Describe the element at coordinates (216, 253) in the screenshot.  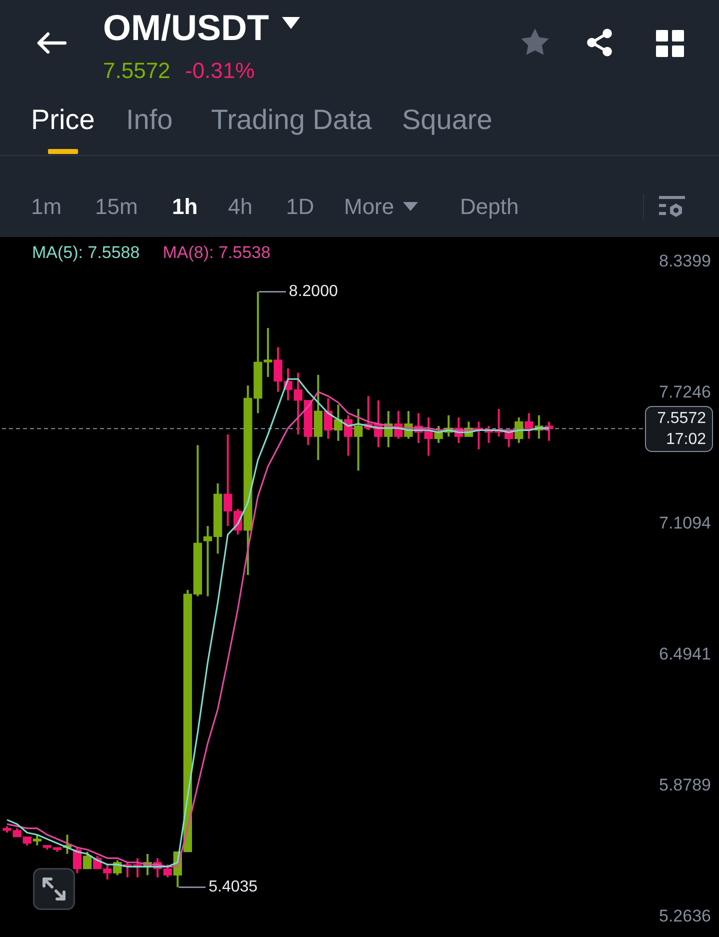
I see `text: MA(8): 7.5538` at that location.